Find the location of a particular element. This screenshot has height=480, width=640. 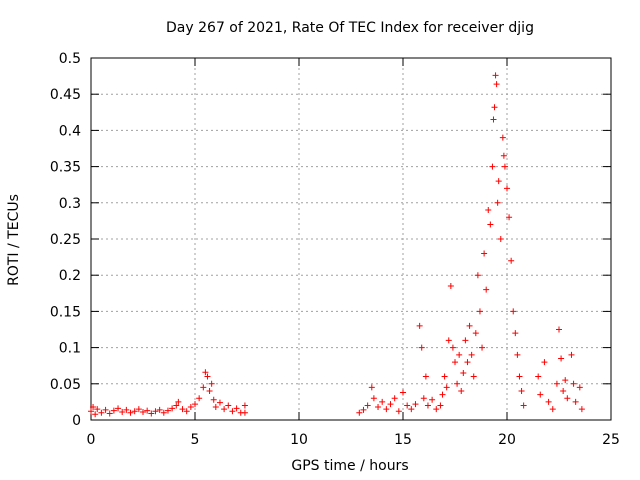

y-tick-label: 0 is located at coordinates (76, 421).